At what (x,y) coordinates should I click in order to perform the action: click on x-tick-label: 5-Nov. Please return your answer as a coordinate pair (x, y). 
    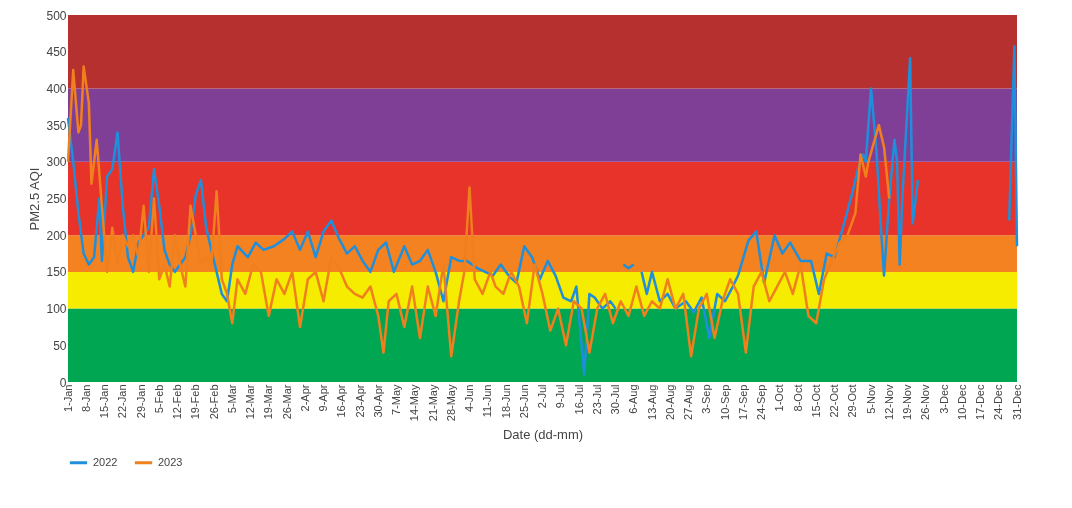
    Looking at the image, I should click on (870, 399).